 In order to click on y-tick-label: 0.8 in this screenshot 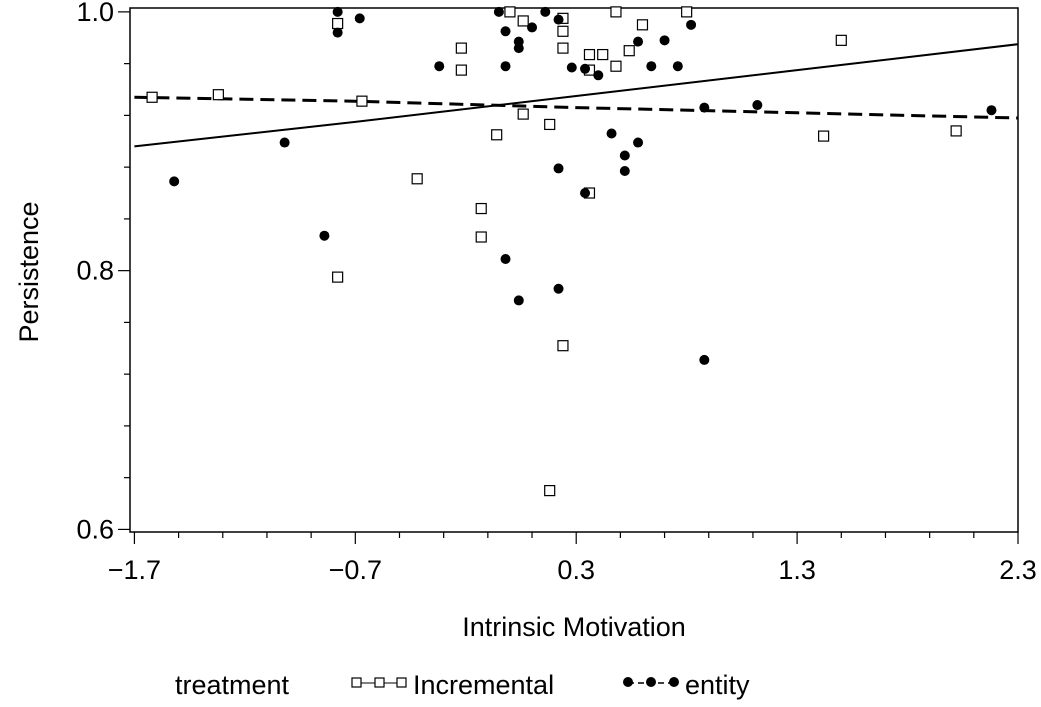, I will do `click(95, 271)`.